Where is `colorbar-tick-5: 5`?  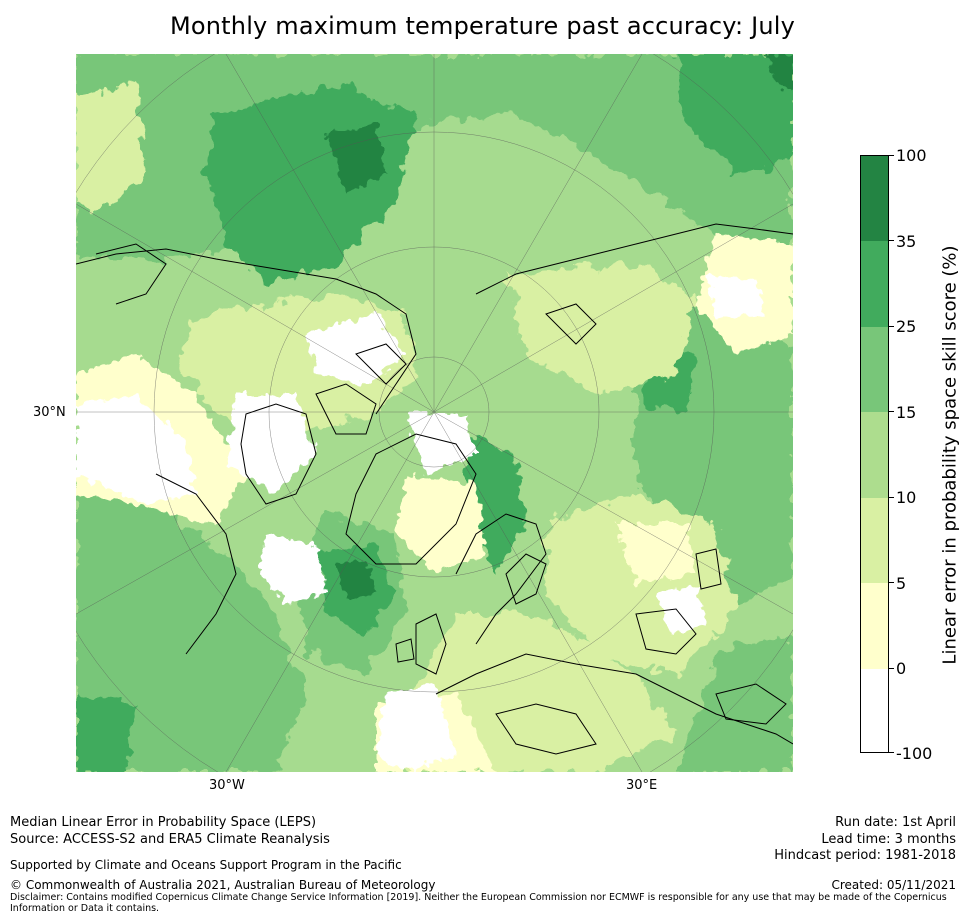 colorbar-tick-5: 5 is located at coordinates (901, 583).